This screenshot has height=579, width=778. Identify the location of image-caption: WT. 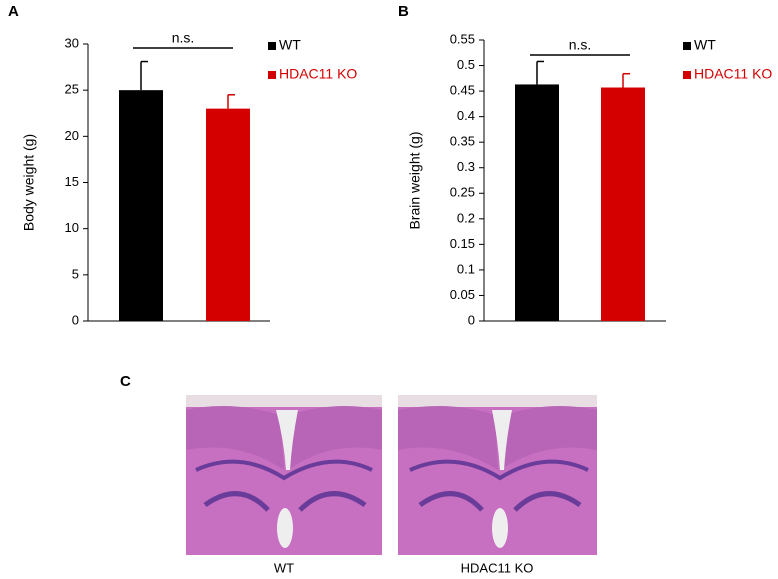
(284, 567).